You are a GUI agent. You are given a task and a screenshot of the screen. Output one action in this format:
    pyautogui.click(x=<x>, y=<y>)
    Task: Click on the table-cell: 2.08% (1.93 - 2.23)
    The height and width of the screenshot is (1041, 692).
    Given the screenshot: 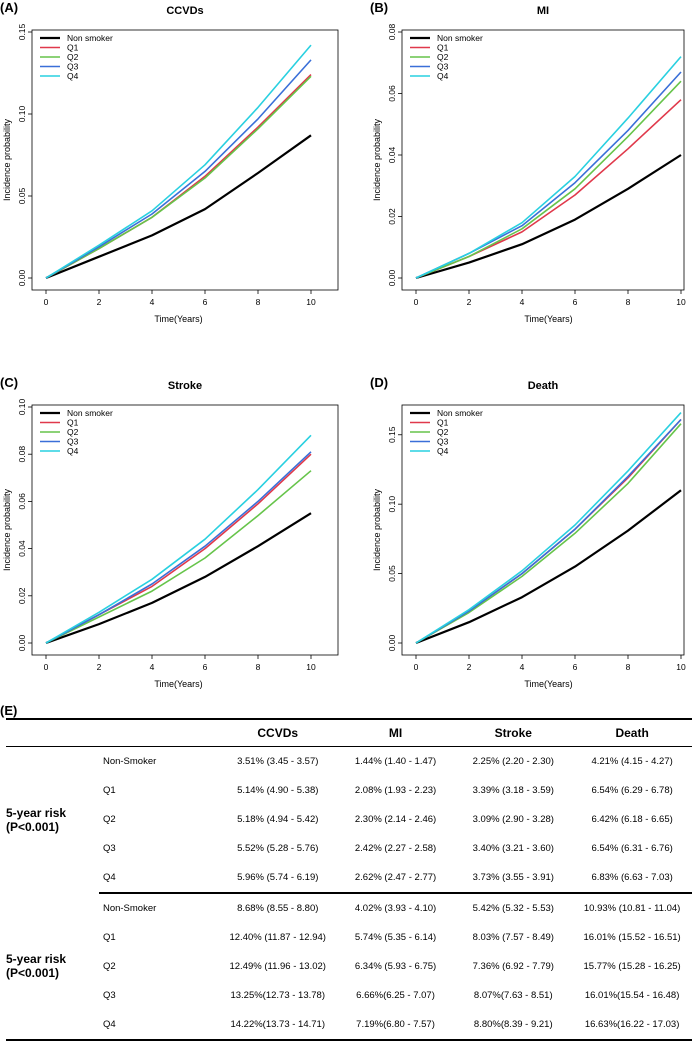 What is the action you would take?
    pyautogui.click(x=395, y=790)
    